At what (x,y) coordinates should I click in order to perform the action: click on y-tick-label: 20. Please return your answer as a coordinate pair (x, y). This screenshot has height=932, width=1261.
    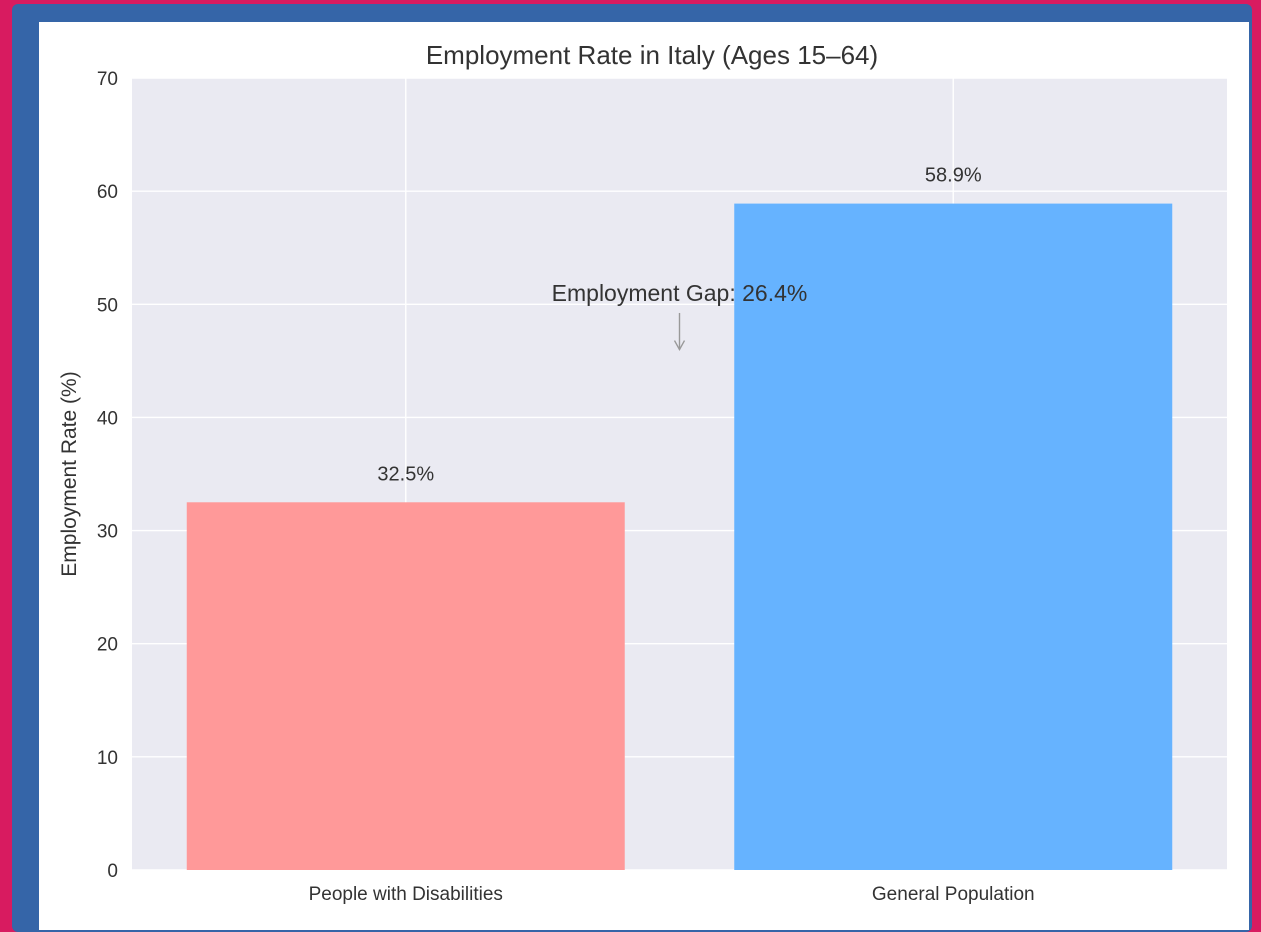
    Looking at the image, I should click on (107, 645).